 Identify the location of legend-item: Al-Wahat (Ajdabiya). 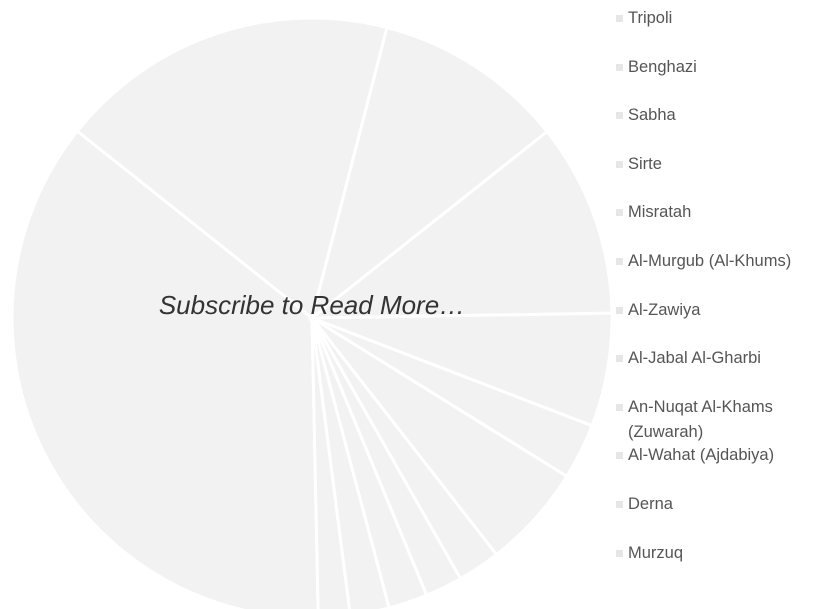
(711, 455).